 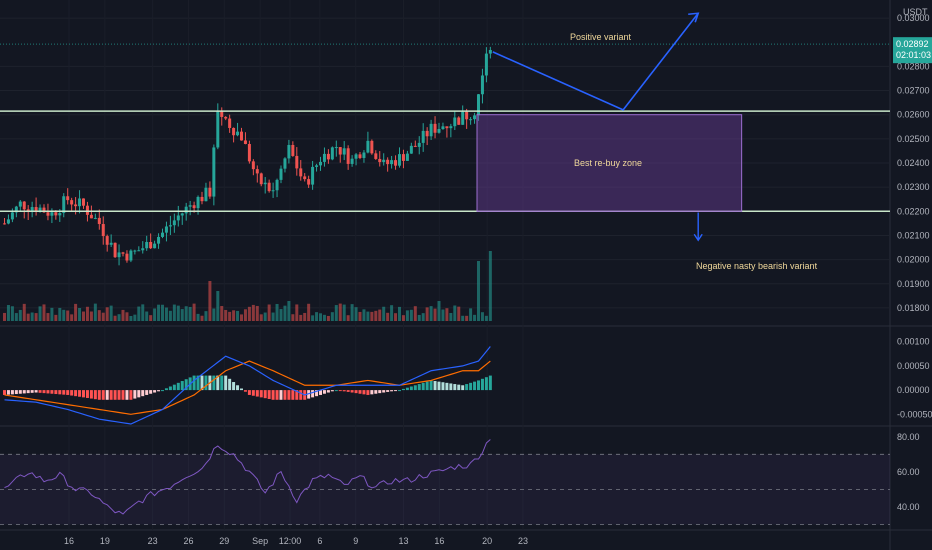 What do you see at coordinates (355, 541) in the screenshot?
I see `time-tick-label: 9` at bounding box center [355, 541].